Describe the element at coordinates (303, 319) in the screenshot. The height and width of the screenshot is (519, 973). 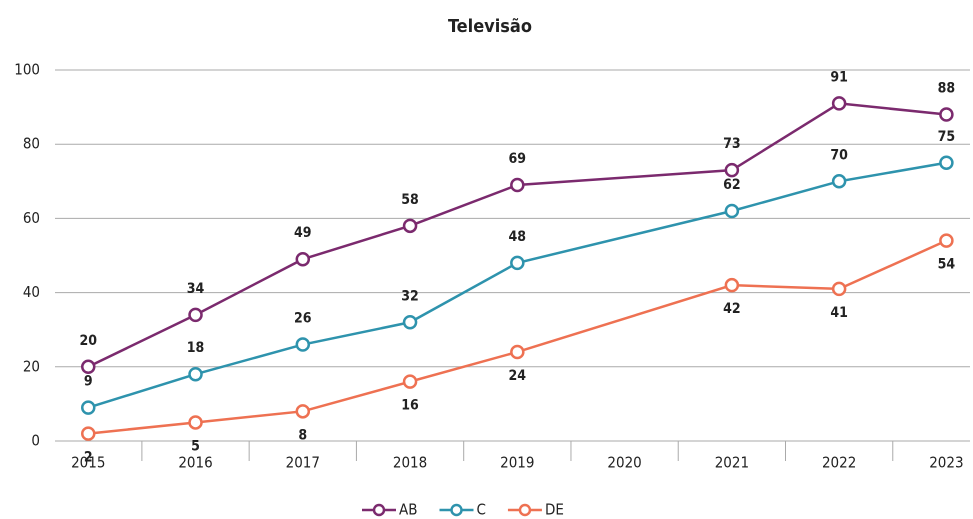
I see `data-label: 26` at that location.